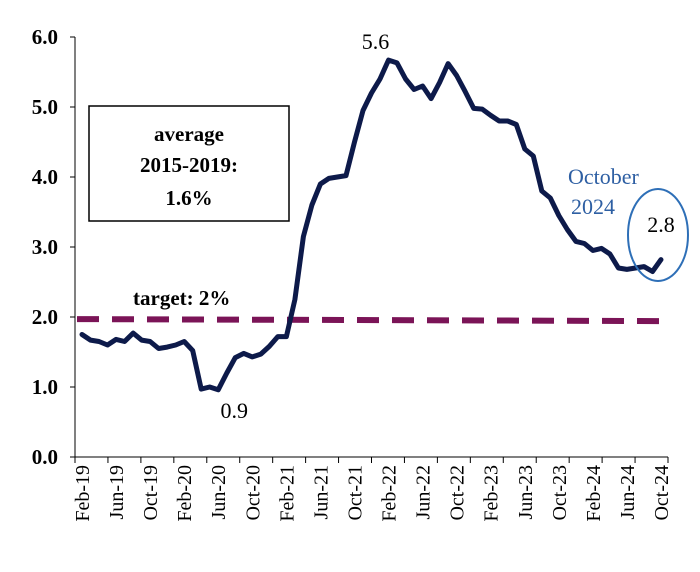 This screenshot has height=572, width=700. I want to click on average-box: average 2015-2019: 1.6%, so click(189, 163).